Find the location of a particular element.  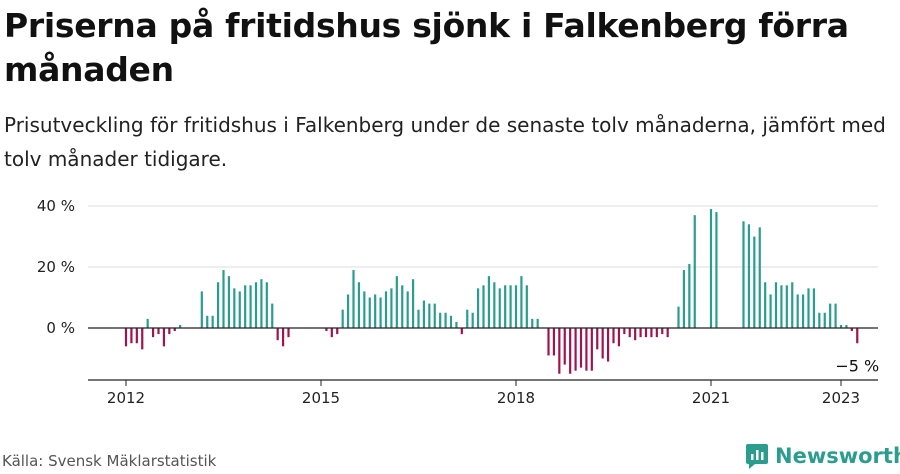

x-tick-label: 2018 is located at coordinates (516, 398).